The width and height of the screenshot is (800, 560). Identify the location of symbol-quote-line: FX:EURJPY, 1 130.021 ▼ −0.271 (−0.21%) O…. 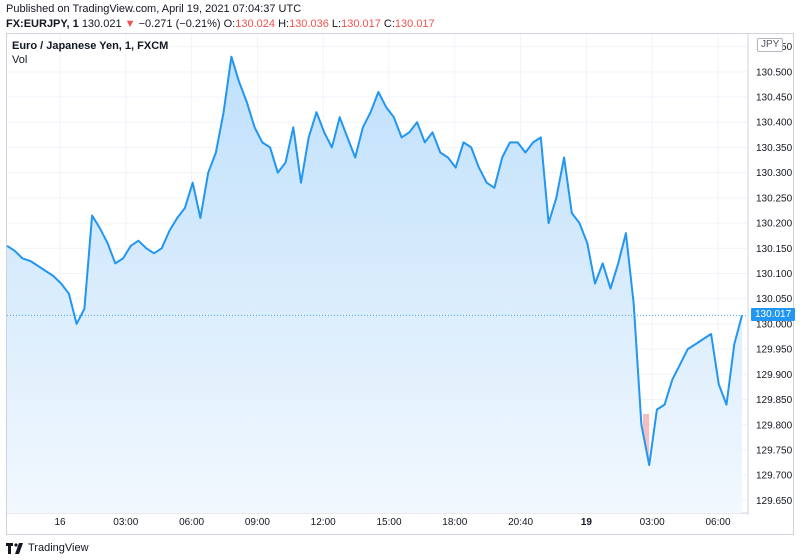
(220, 24).